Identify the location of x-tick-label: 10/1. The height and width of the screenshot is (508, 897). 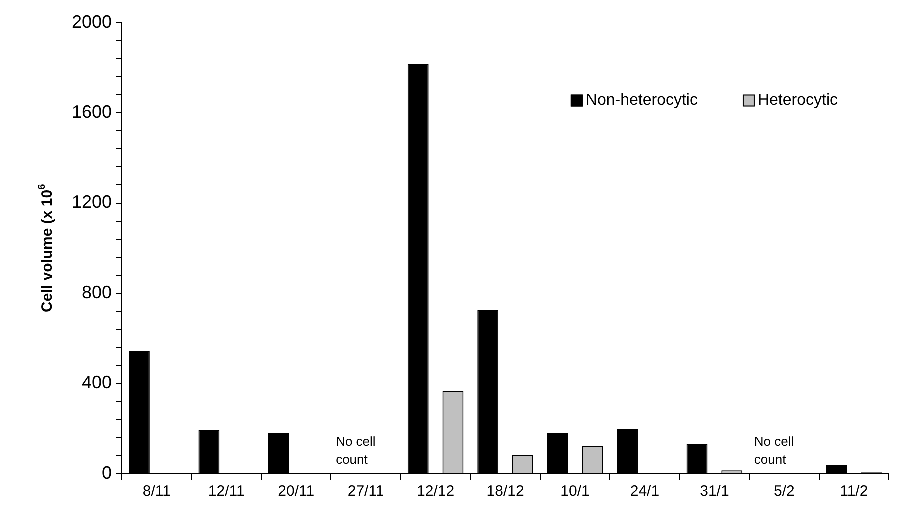
(575, 491).